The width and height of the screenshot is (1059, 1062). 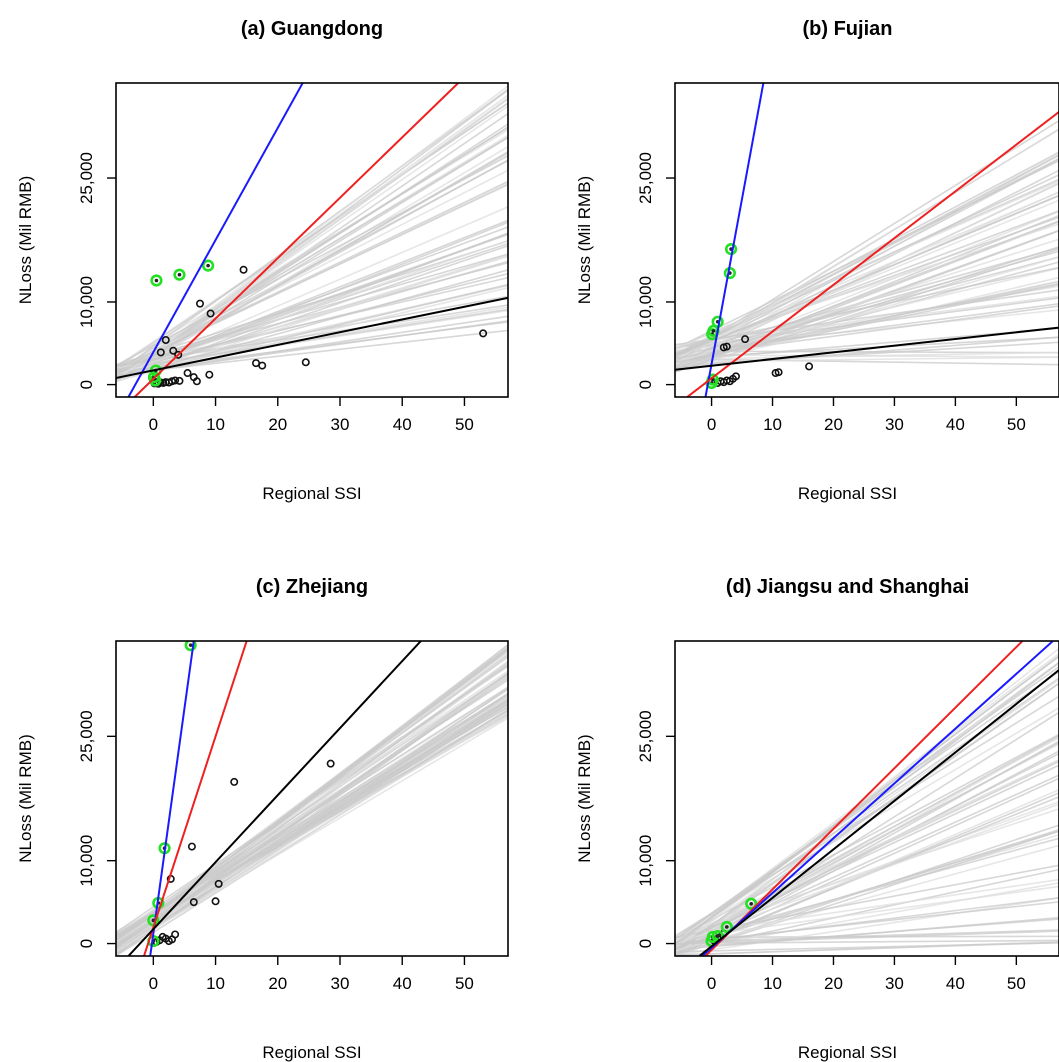 What do you see at coordinates (215, 983) in the screenshot?
I see `x-tick-label: 10` at bounding box center [215, 983].